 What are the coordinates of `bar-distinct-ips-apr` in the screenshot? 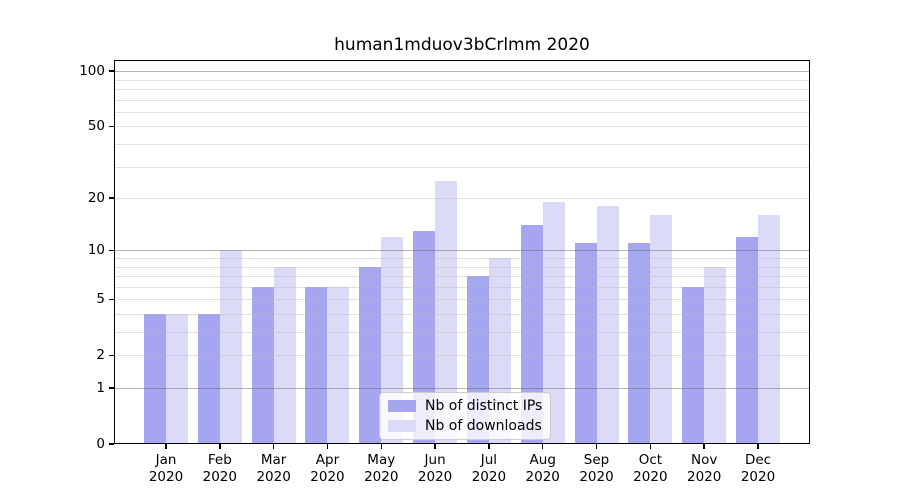 It's located at (316, 365).